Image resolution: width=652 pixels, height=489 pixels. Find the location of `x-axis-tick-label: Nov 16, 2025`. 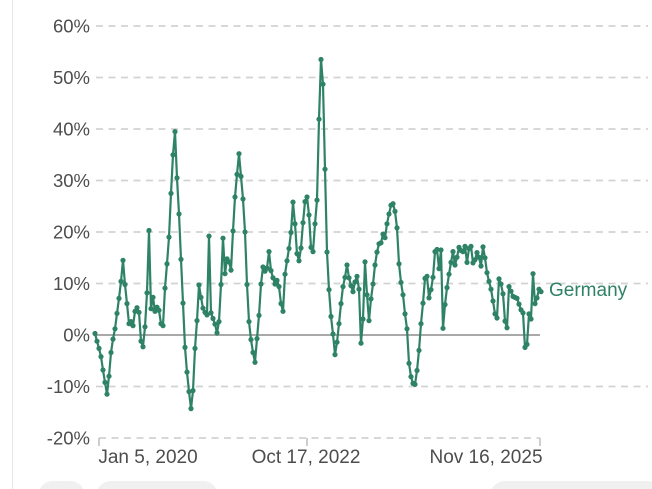

x-axis-tick-label: Nov 16, 2025 is located at coordinates (485, 457).